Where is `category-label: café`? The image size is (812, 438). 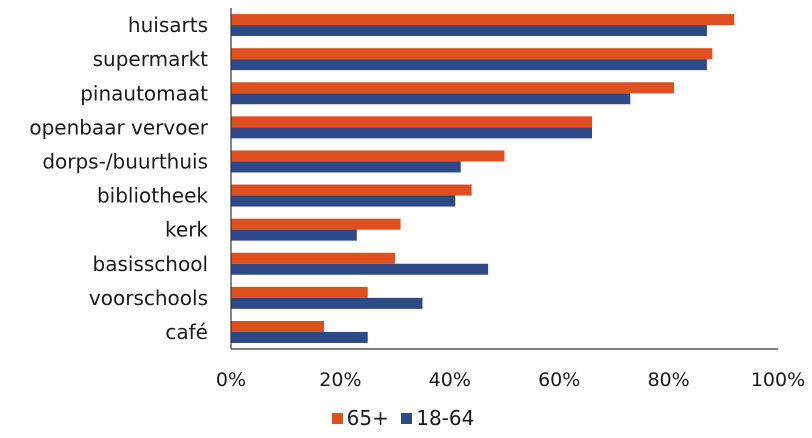
category-label: café is located at coordinates (186, 332).